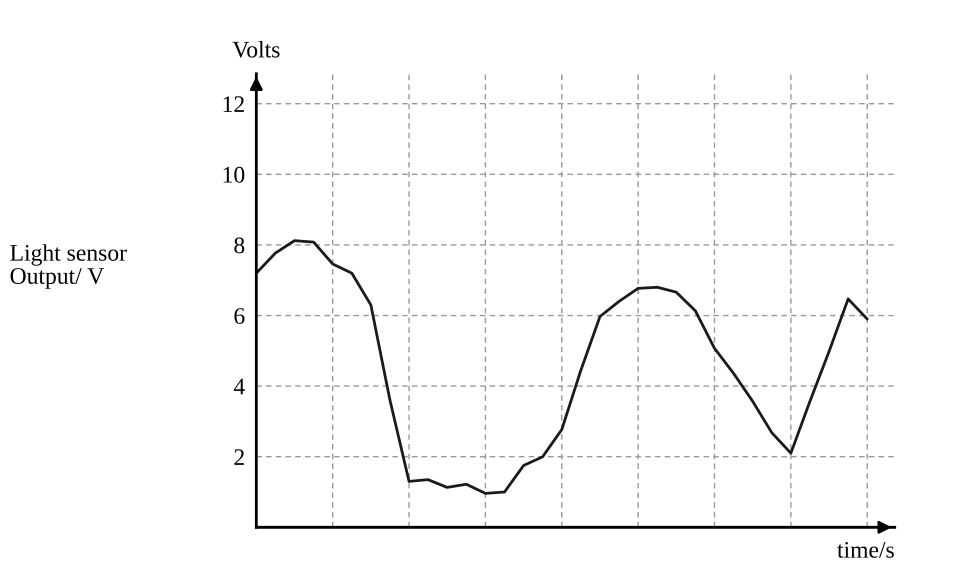 The image size is (960, 567). What do you see at coordinates (239, 457) in the screenshot?
I see `y-tick-label: 2` at bounding box center [239, 457].